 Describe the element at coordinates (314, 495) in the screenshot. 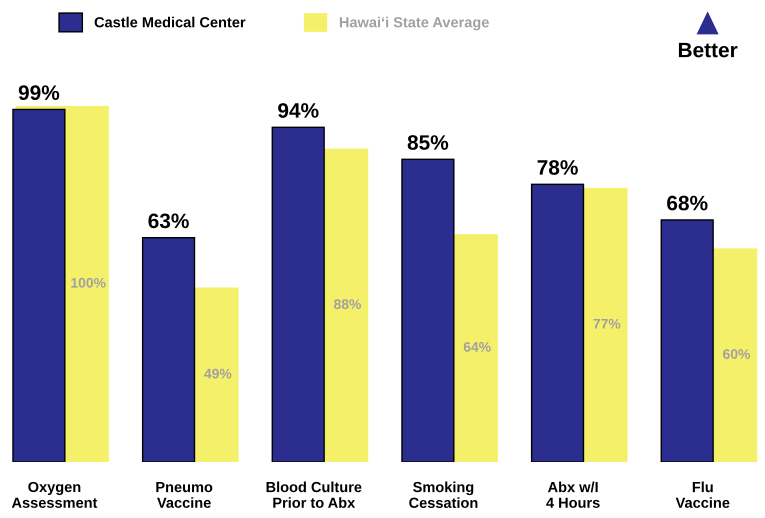

I see `x-tick-label: Blood Culture Prior to Abx` at that location.